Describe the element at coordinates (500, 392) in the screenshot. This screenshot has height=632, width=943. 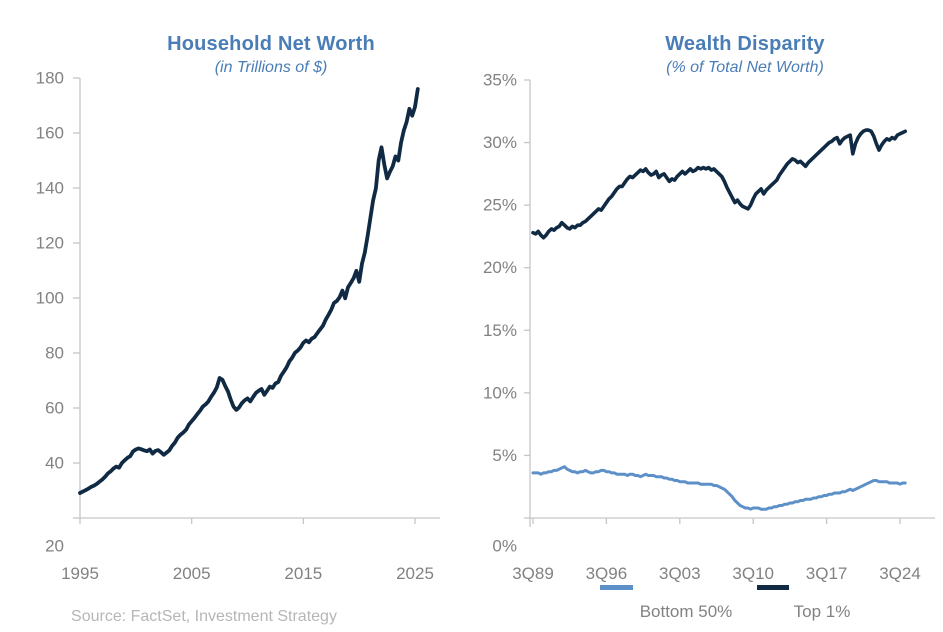
I see `y-axis-tick-label: 10%` at that location.